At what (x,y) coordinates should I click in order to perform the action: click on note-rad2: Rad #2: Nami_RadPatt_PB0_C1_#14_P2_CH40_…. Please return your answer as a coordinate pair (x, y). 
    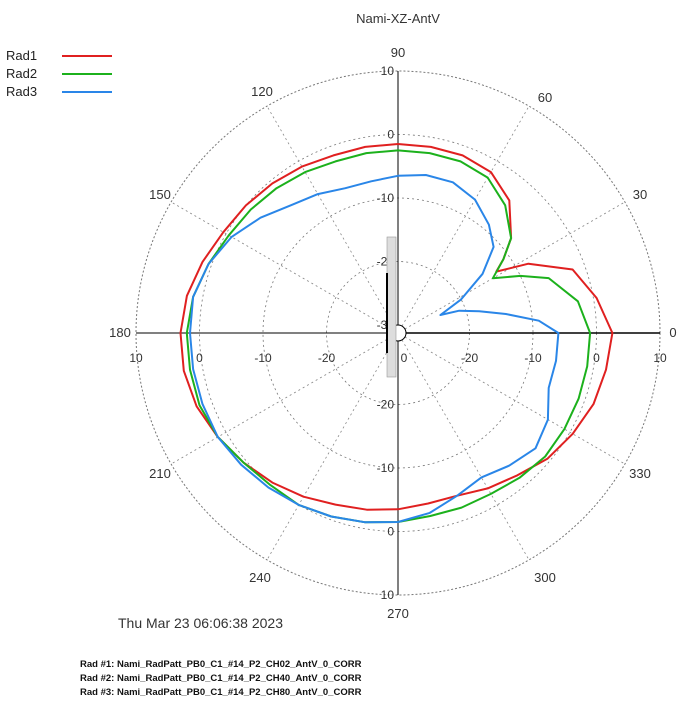
    Looking at the image, I should click on (221, 678).